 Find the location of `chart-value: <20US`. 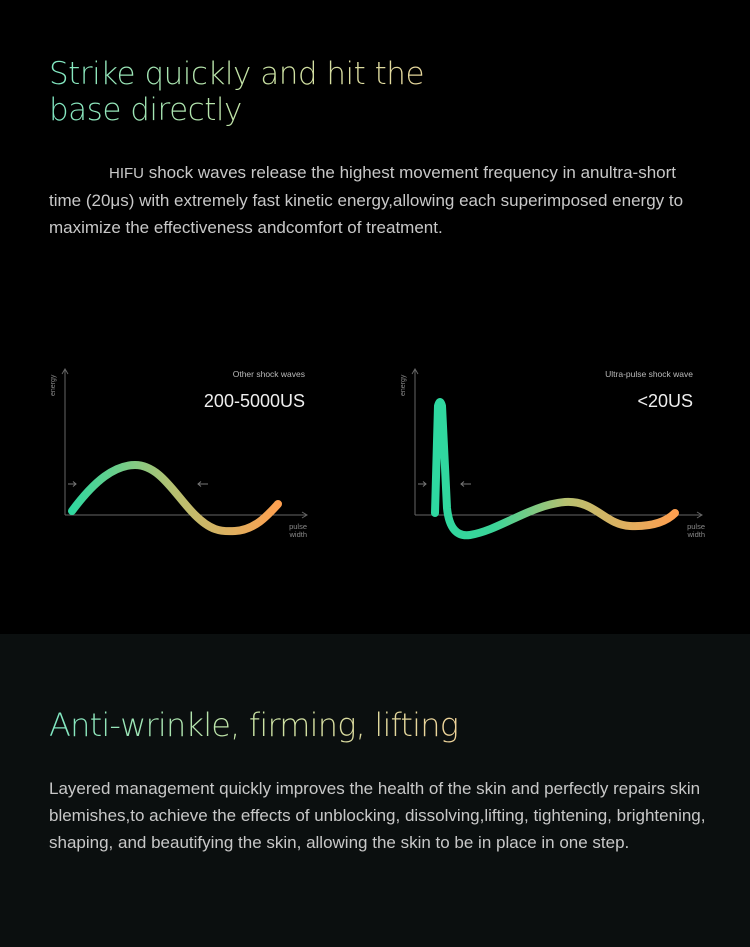

chart-value: <20US is located at coordinates (665, 401).